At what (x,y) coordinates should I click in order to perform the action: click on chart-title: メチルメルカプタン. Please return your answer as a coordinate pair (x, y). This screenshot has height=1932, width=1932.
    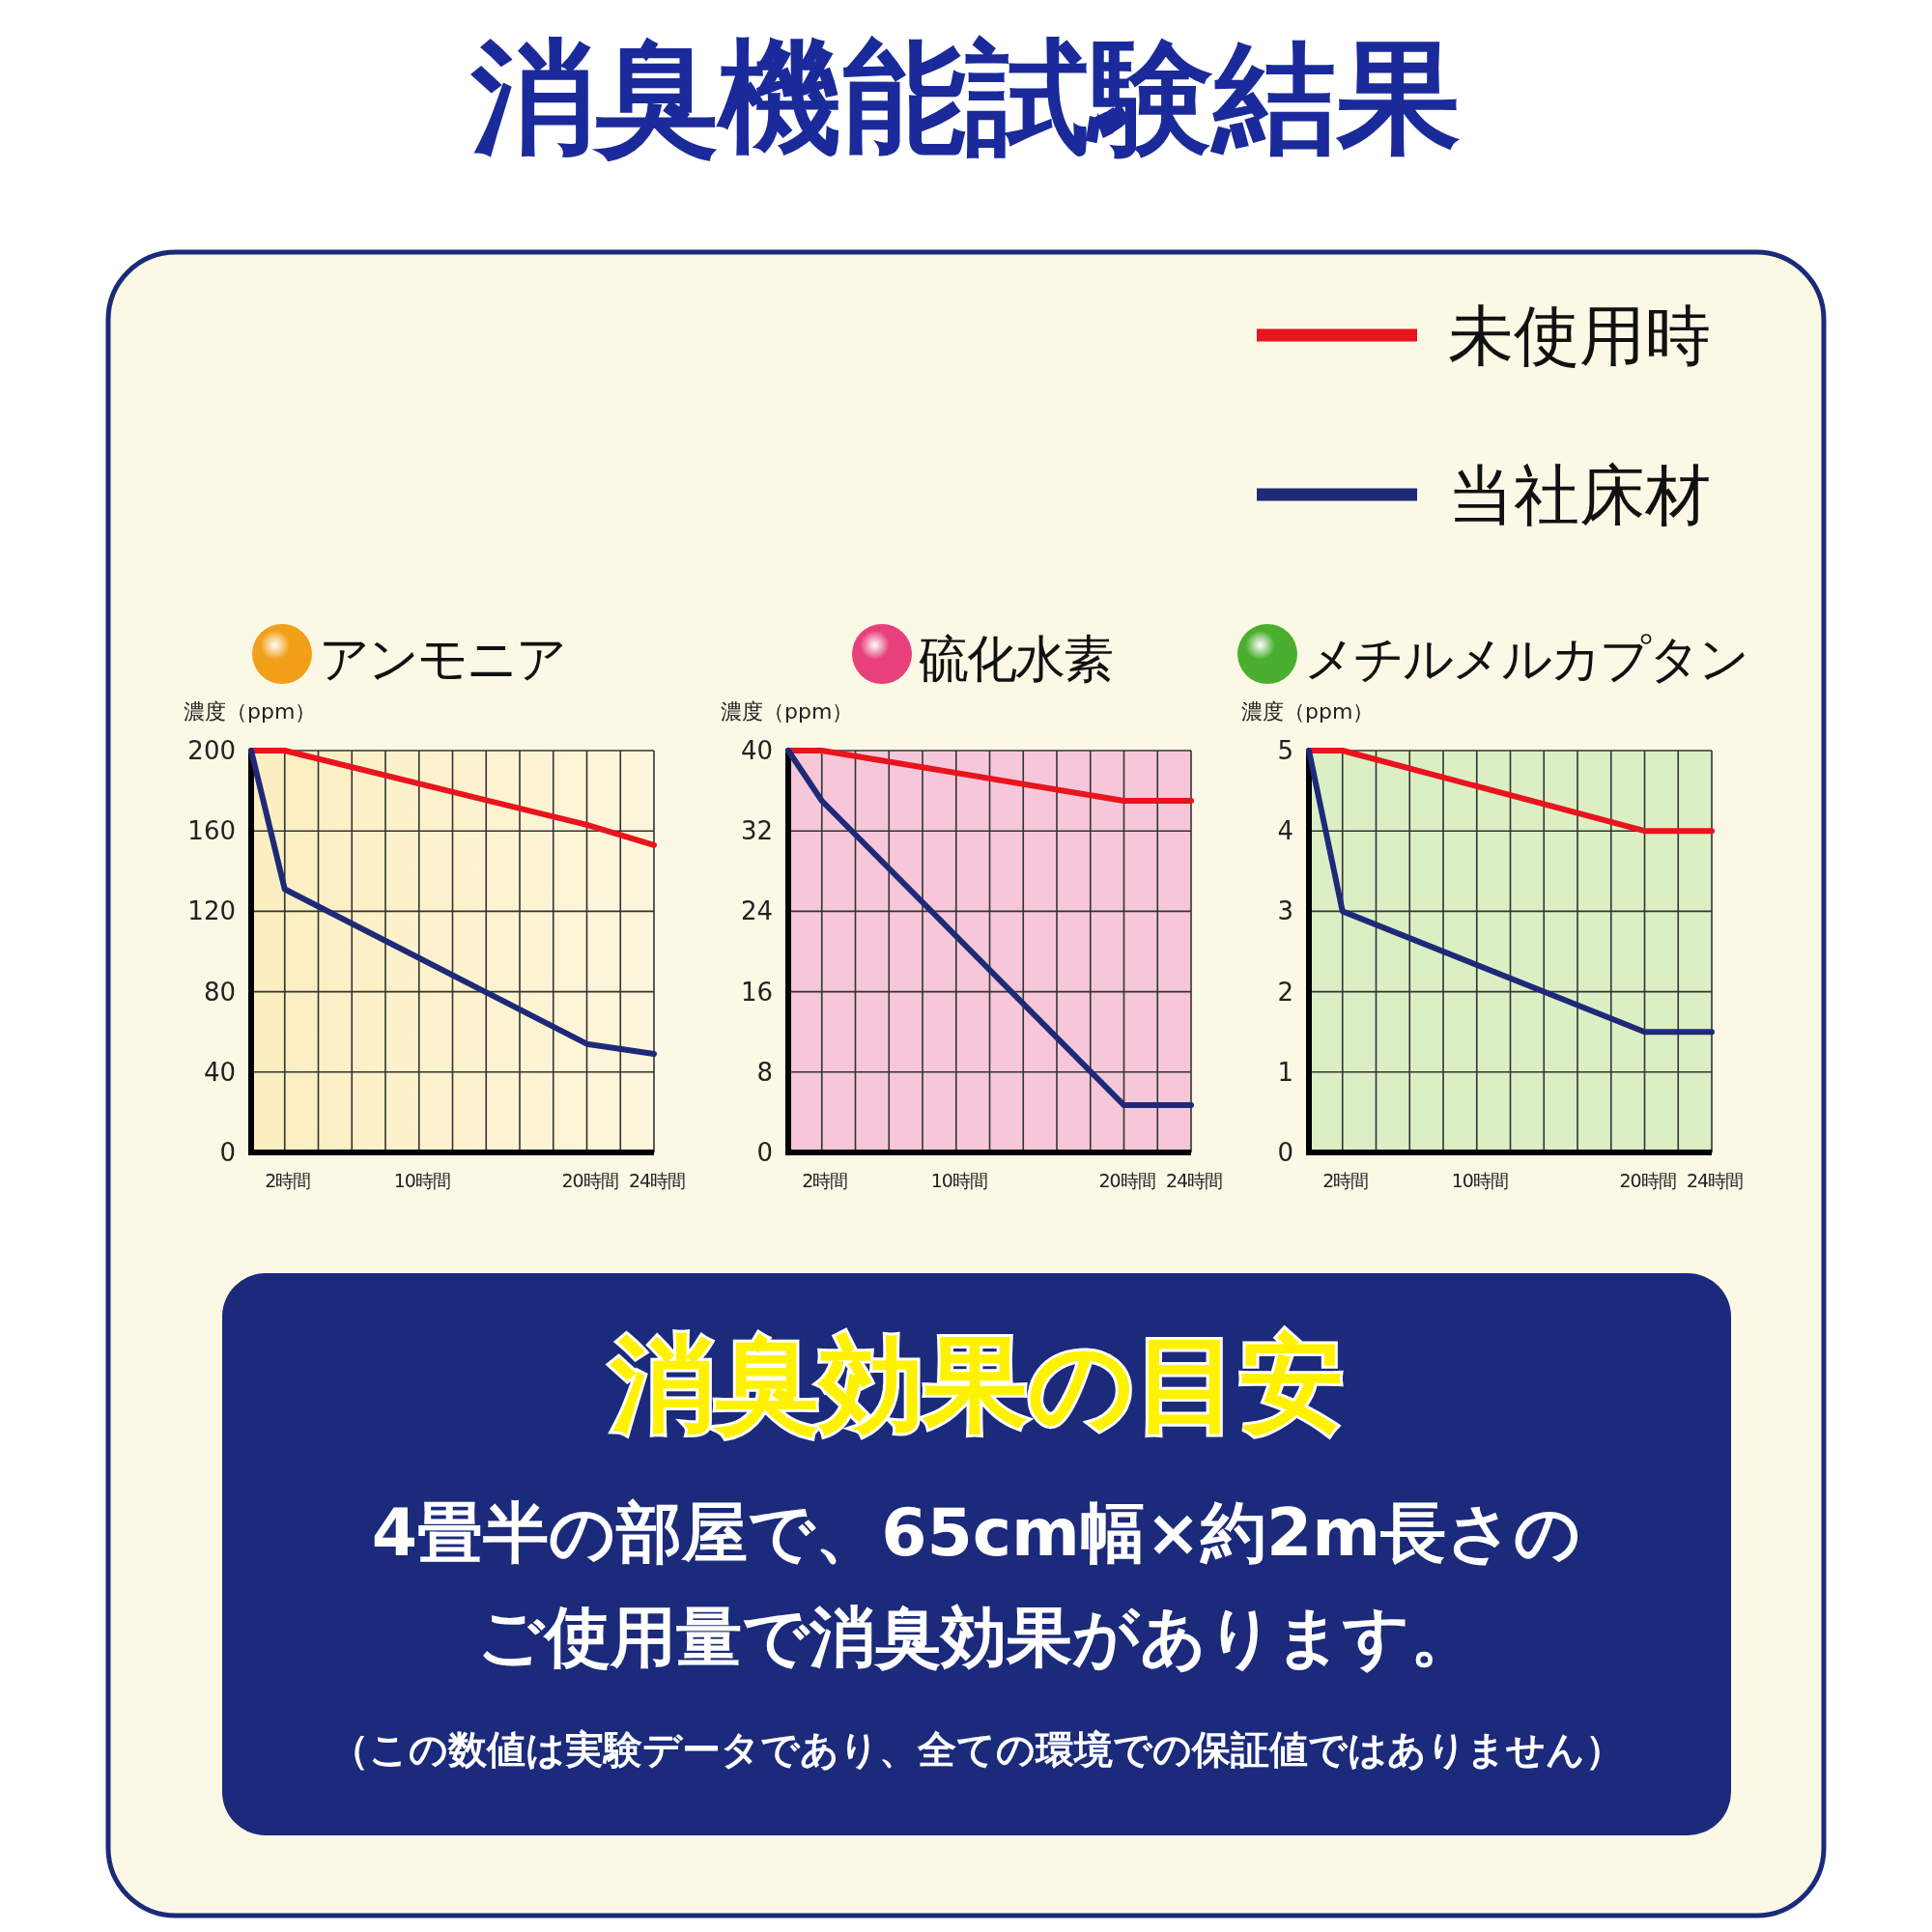
    Looking at the image, I should click on (1525, 659).